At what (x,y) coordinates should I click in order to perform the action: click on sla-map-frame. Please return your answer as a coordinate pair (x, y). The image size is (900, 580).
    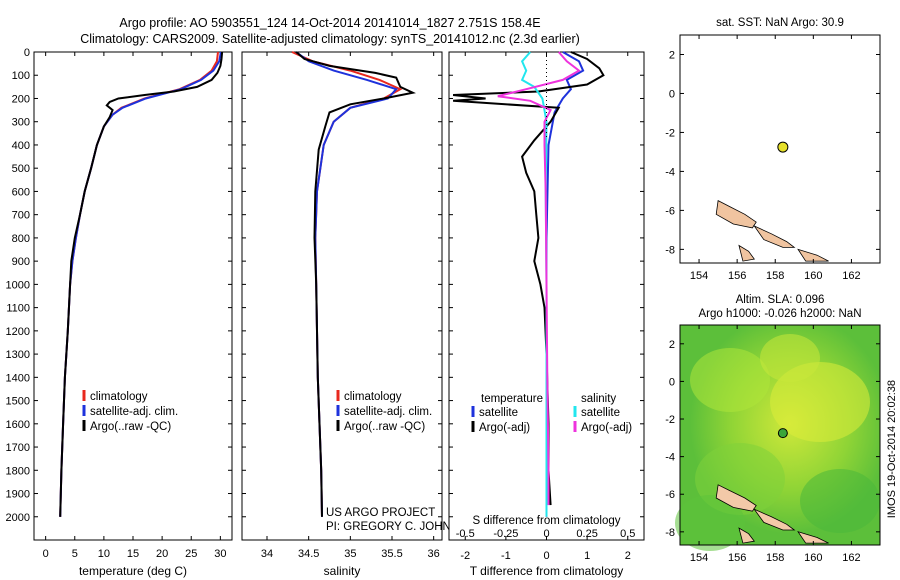
    Looking at the image, I should click on (780, 435).